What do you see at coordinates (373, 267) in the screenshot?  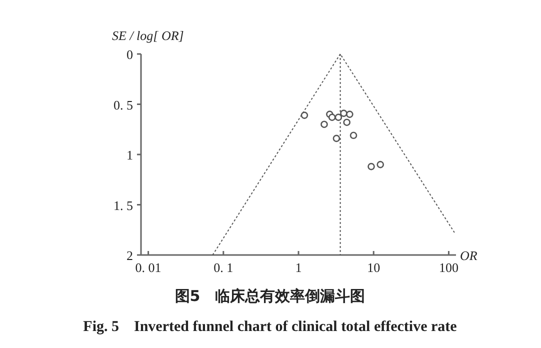 I see `x-tick-label: 10` at bounding box center [373, 267].